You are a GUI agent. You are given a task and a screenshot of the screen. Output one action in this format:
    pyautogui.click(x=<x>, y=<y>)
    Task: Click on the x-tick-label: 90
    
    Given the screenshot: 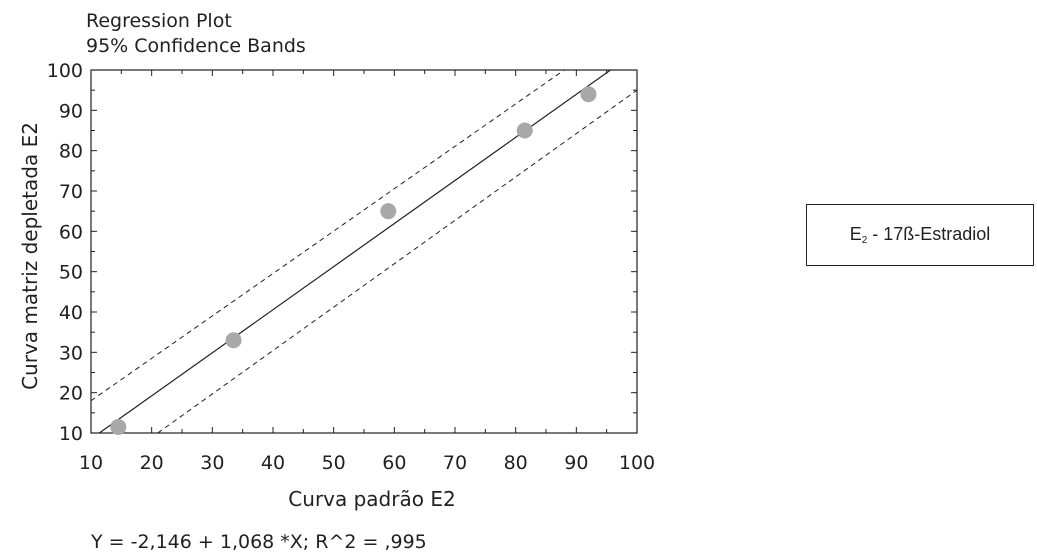 What is the action you would take?
    pyautogui.click(x=576, y=463)
    